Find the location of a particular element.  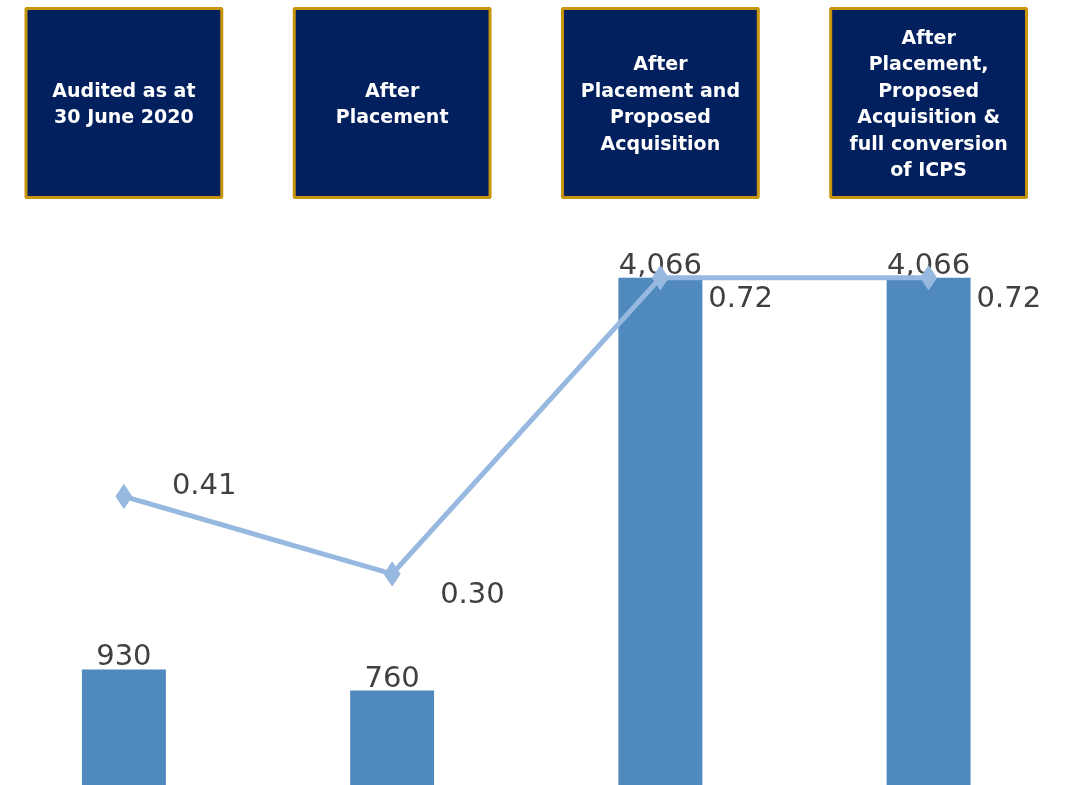

data-label: 930 is located at coordinates (124, 655).